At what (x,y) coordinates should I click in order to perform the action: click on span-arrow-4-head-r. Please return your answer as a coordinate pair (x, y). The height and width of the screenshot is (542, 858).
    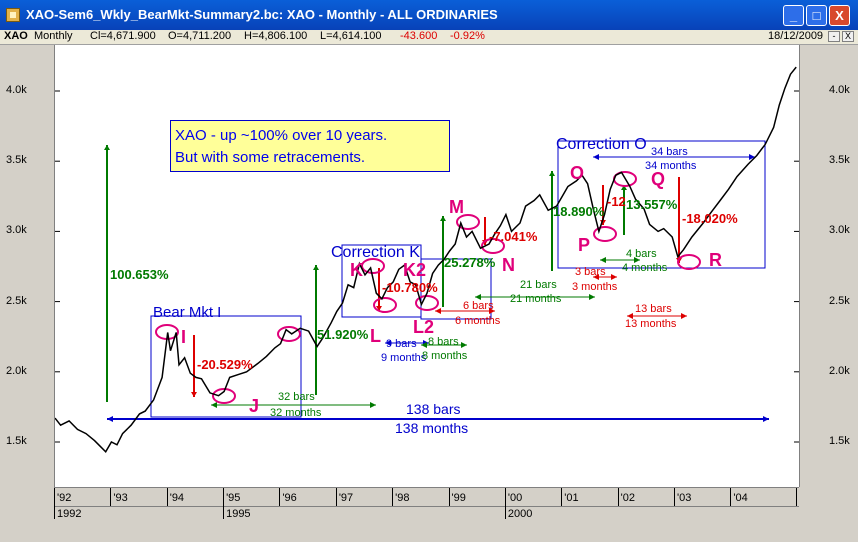
    Looking at the image, I should click on (637, 260).